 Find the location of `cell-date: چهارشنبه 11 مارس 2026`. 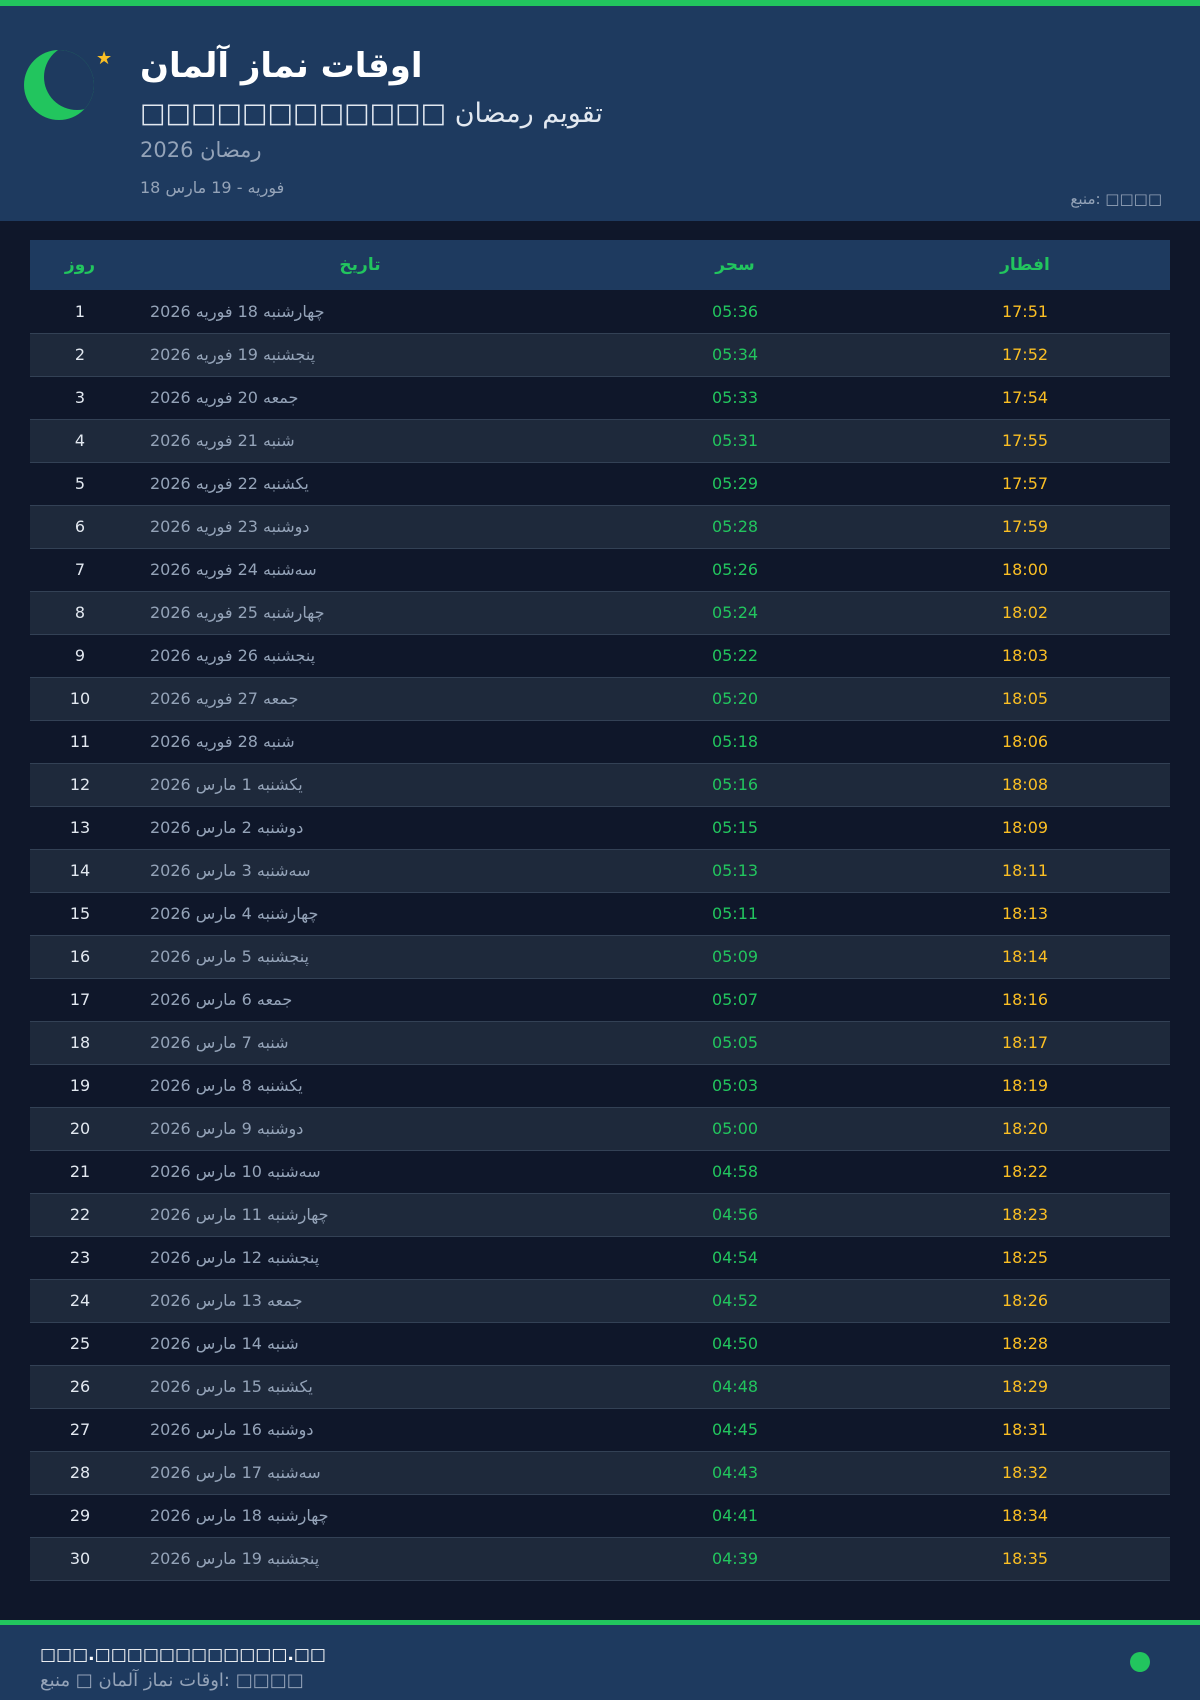

cell-date: چهارشنبه 11 مارس 2026 is located at coordinates (360, 1215).